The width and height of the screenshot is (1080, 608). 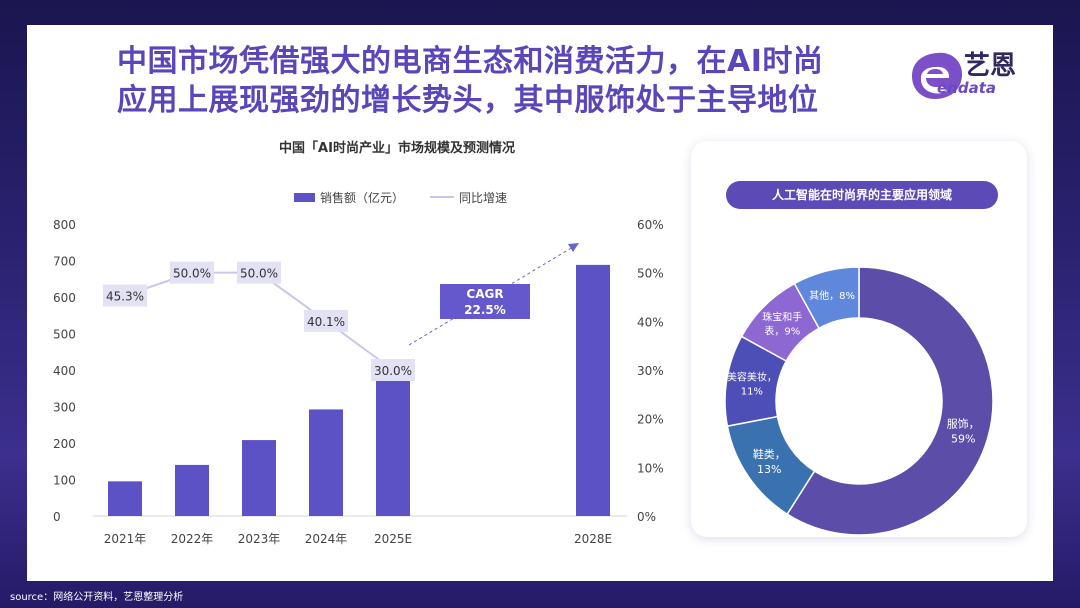 I want to click on y-left-tick-label: 500, so click(x=64, y=335).